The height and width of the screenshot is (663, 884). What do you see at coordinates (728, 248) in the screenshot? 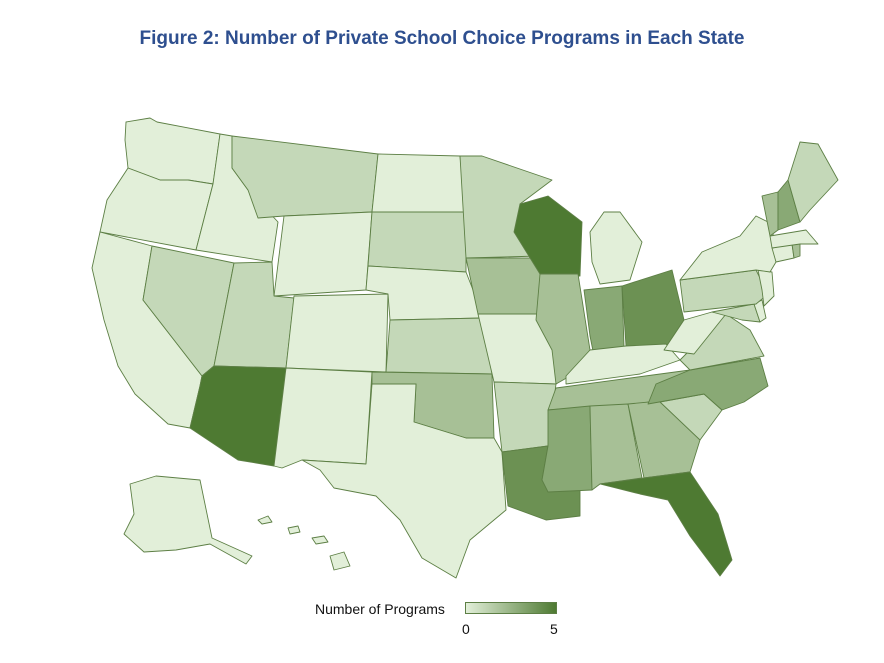
I see `state-NY` at bounding box center [728, 248].